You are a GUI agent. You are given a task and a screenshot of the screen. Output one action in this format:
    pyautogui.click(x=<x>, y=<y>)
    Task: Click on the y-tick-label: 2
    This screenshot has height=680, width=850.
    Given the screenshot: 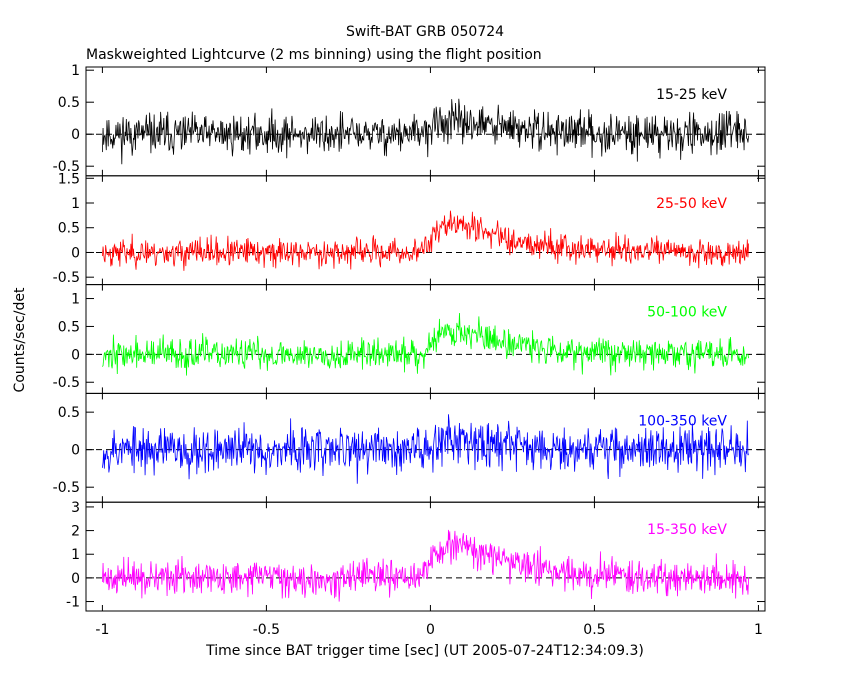 What is the action you would take?
    pyautogui.click(x=75, y=532)
    